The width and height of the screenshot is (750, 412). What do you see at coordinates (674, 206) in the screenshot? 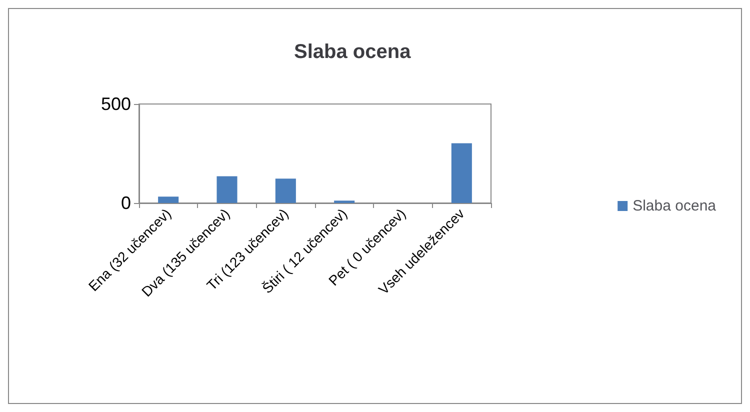
I see `legend-label: Slaba ocena` at bounding box center [674, 206].